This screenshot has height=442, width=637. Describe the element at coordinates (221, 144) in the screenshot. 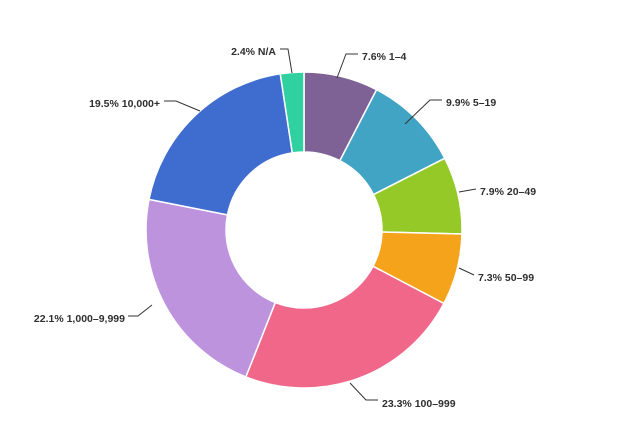

I see `slice-10-000plus` at that location.